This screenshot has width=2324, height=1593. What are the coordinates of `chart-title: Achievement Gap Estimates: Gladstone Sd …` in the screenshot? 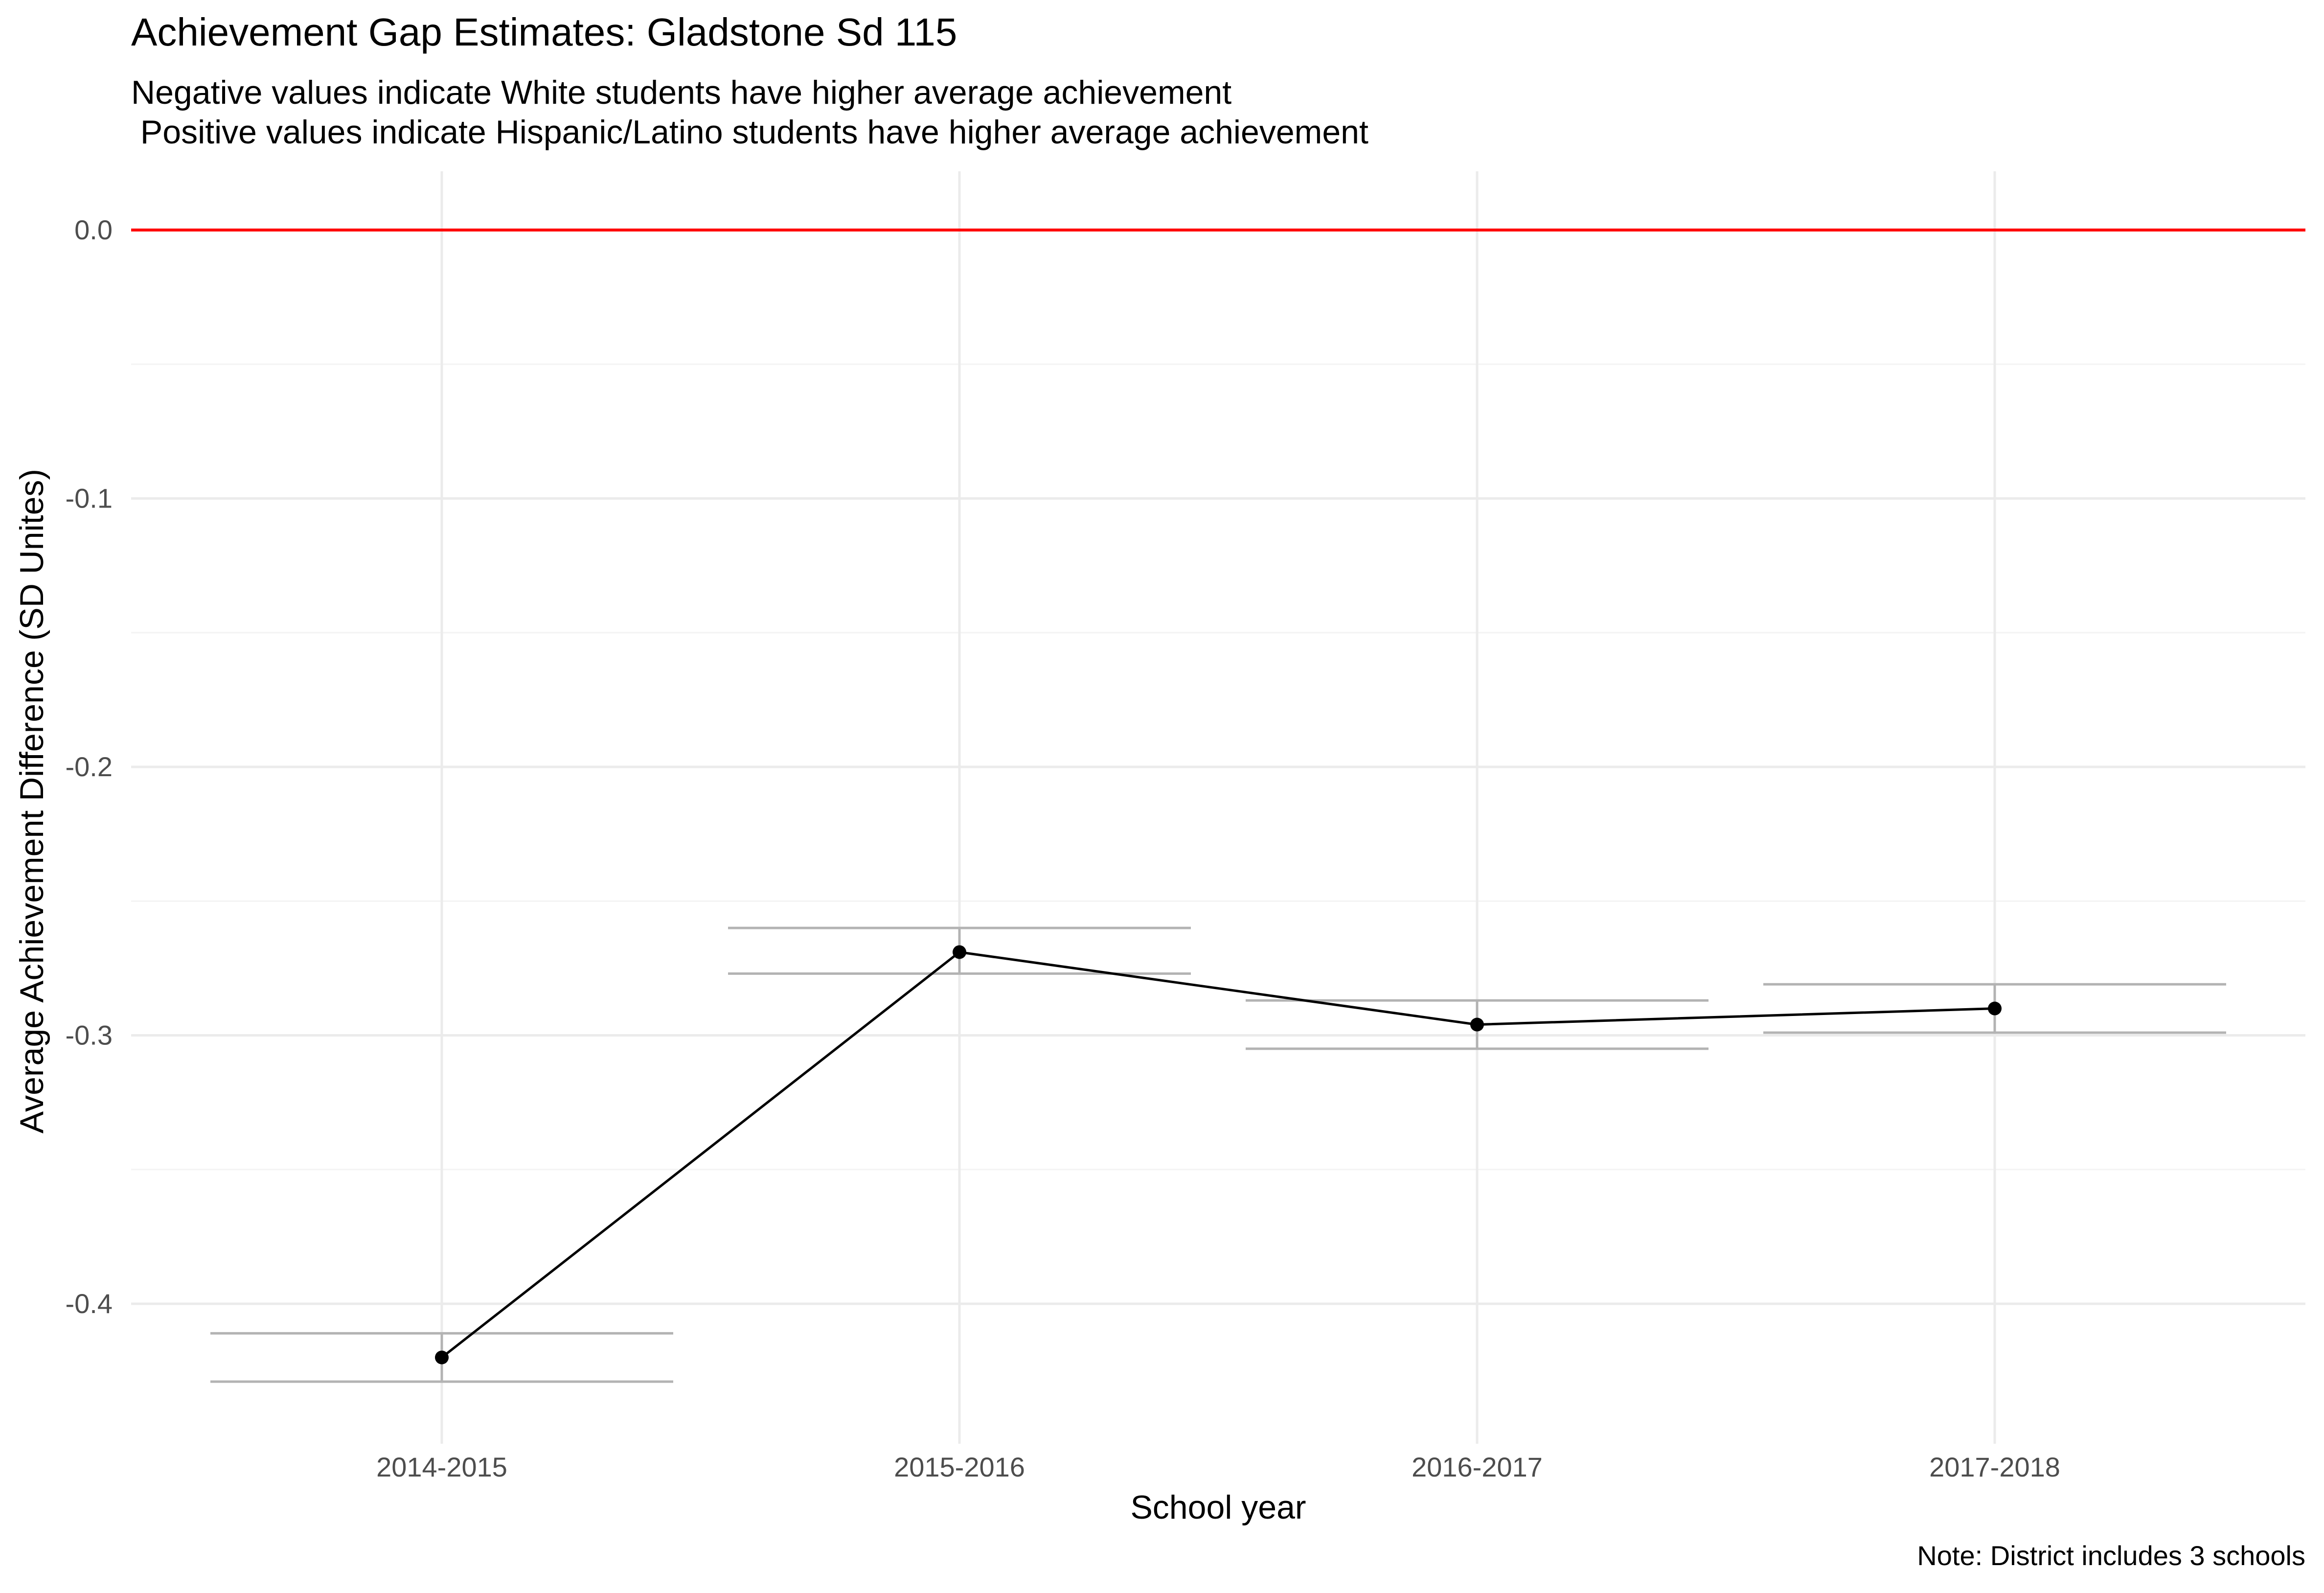 It's located at (544, 32).